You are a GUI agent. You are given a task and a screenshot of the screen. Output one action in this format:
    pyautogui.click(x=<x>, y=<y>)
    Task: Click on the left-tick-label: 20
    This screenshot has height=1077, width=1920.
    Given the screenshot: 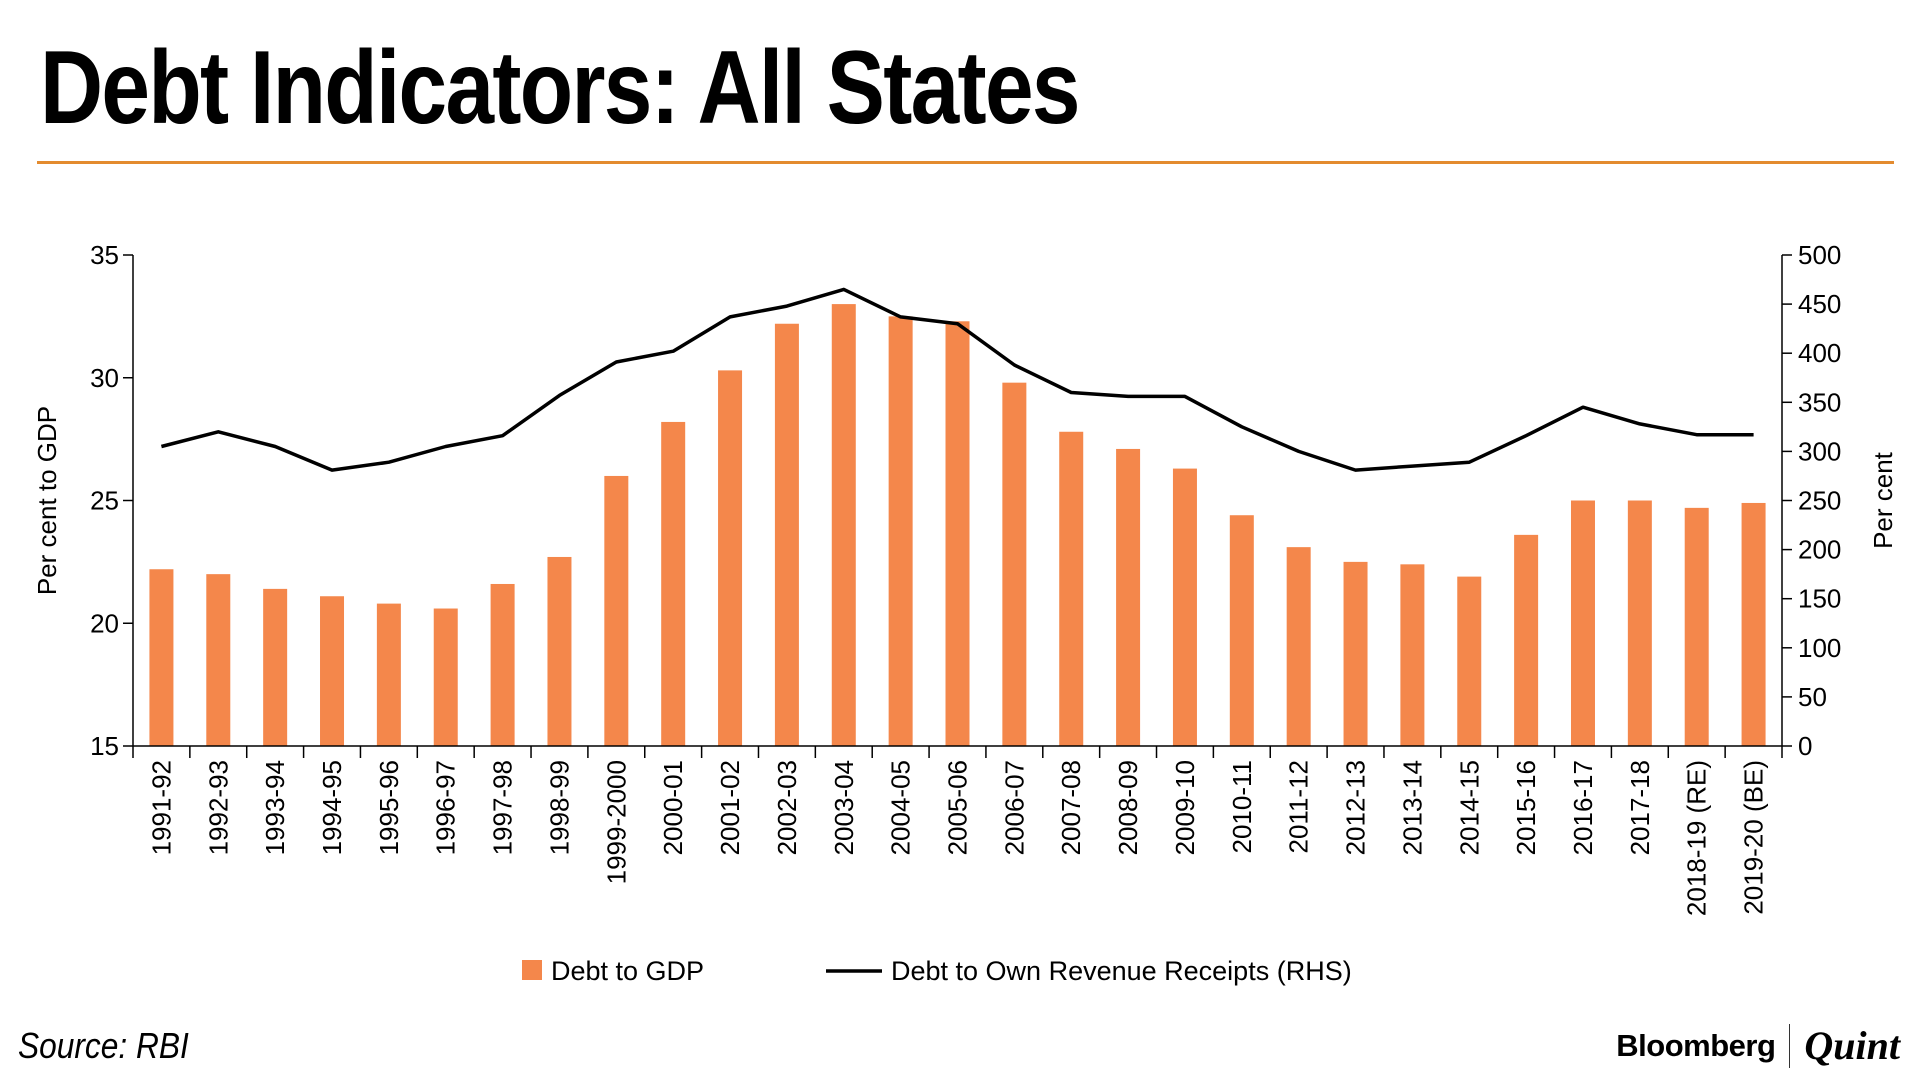 What is the action you would take?
    pyautogui.click(x=104, y=623)
    